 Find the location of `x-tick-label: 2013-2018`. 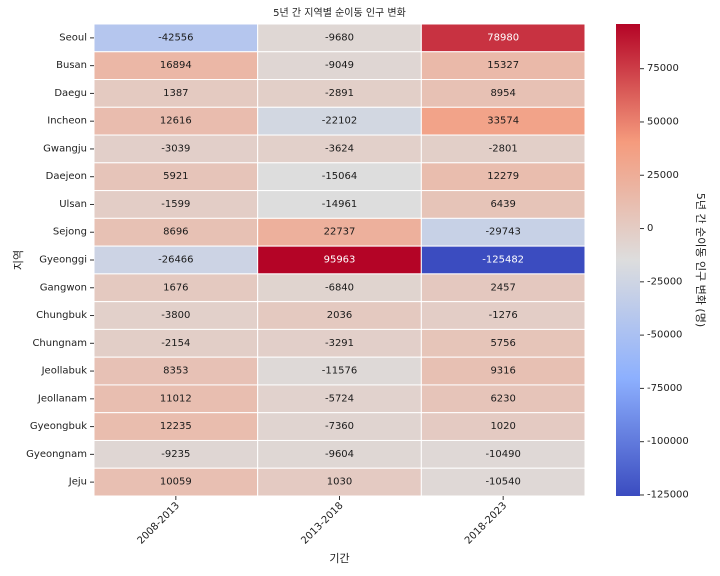

x-tick-label: 2013-2018 is located at coordinates (322, 523).